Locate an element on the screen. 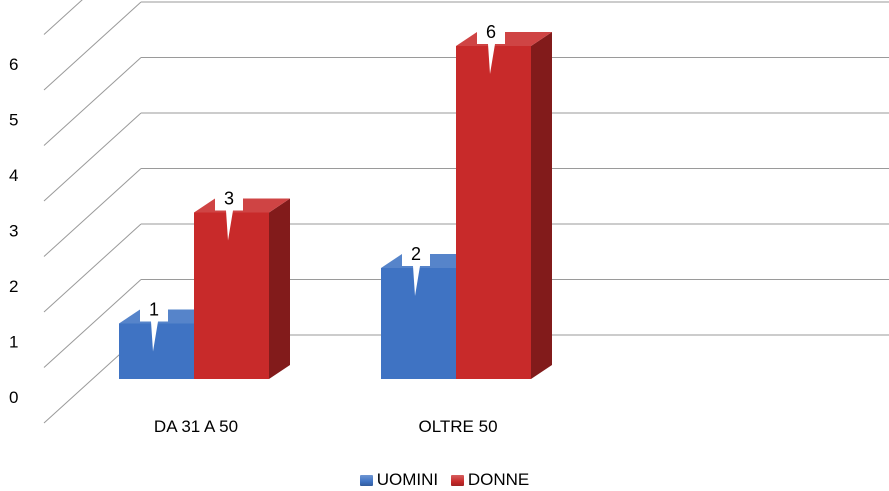  legend-item-donne: DONNE is located at coordinates (490, 480).